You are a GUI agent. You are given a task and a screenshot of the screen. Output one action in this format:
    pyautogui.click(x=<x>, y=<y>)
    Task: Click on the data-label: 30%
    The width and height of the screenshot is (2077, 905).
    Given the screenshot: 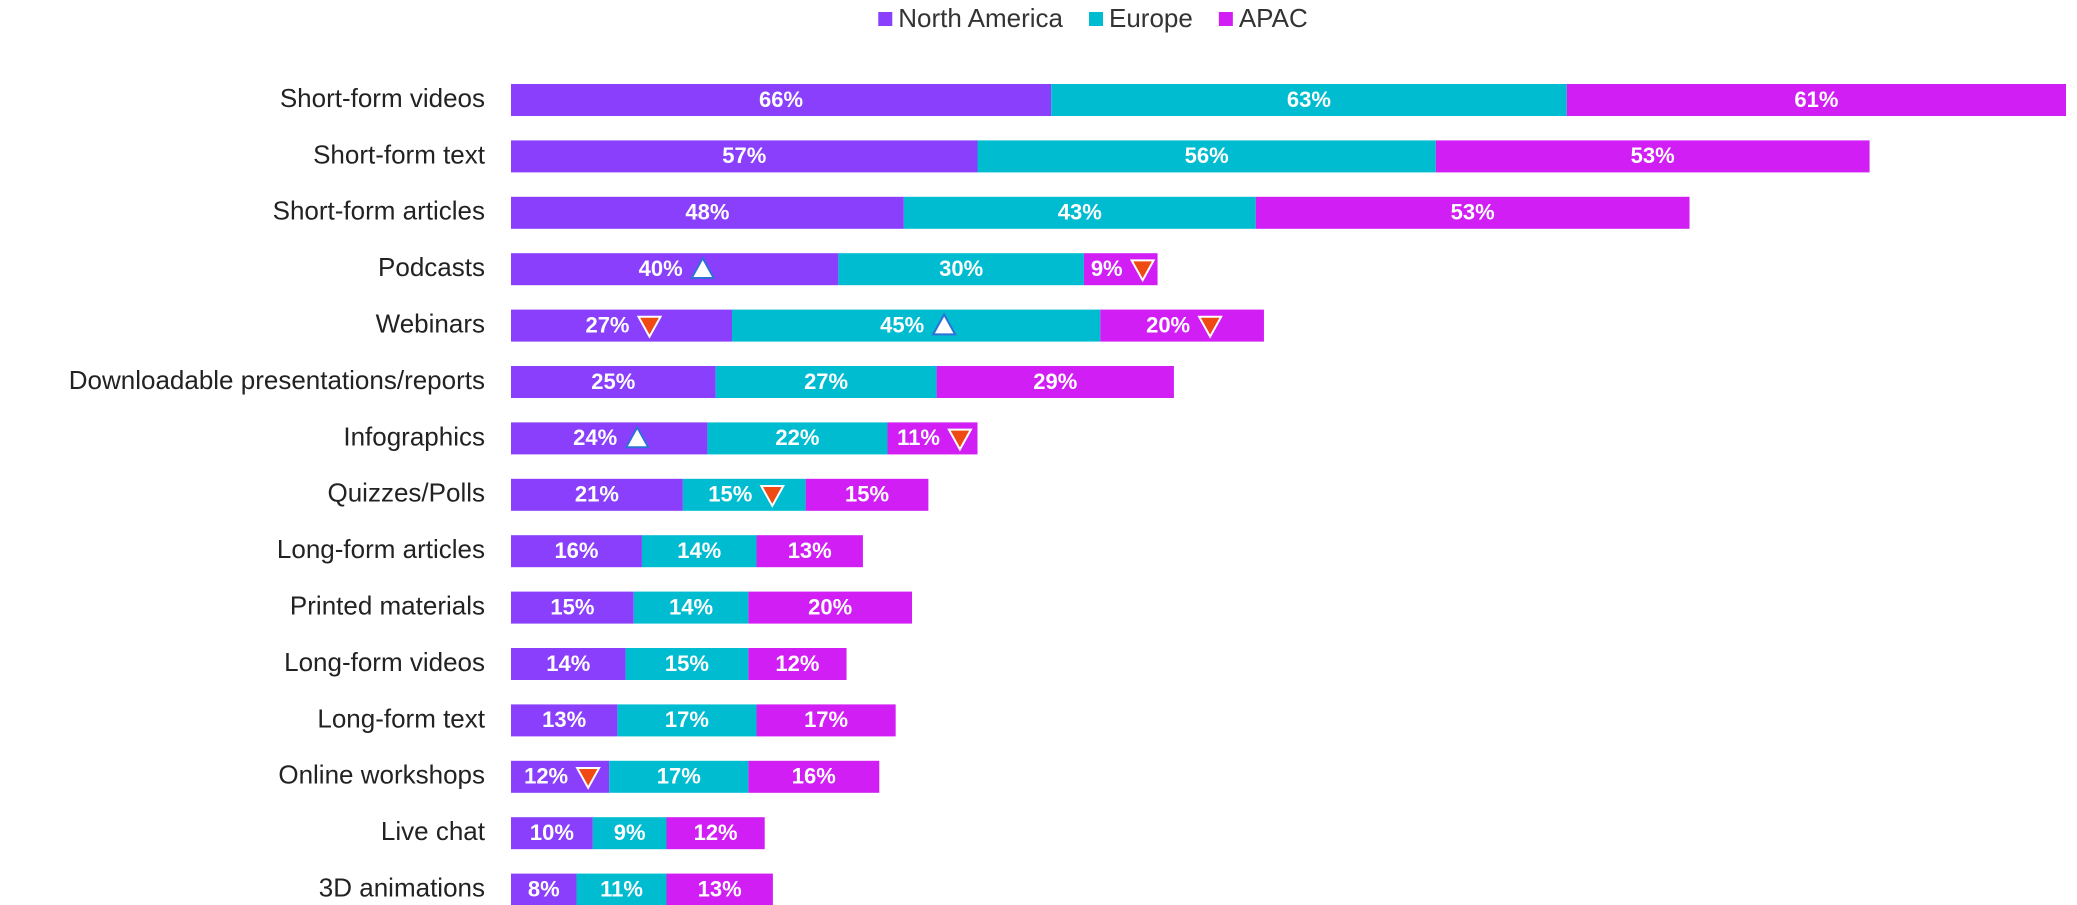 What is the action you would take?
    pyautogui.click(x=961, y=268)
    